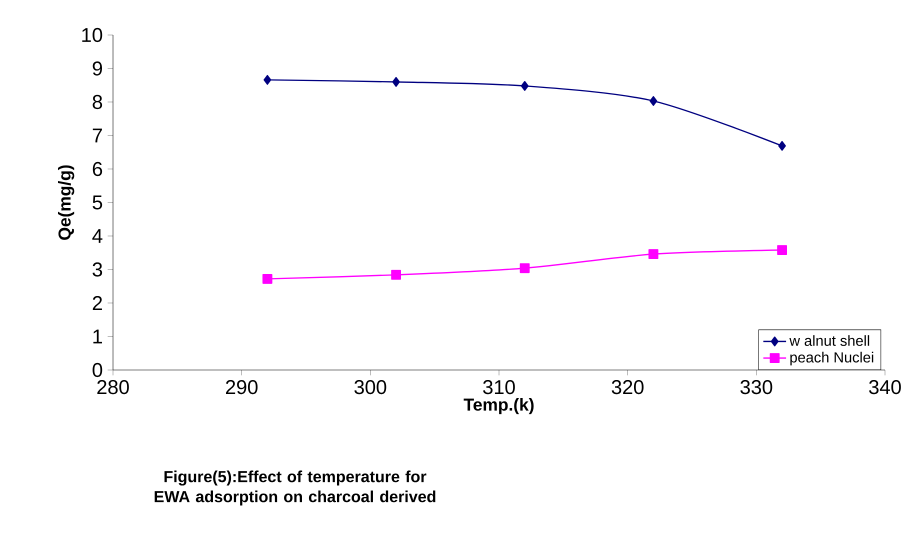 Image resolution: width=909 pixels, height=537 pixels. I want to click on y-tick-label: 3, so click(97, 269).